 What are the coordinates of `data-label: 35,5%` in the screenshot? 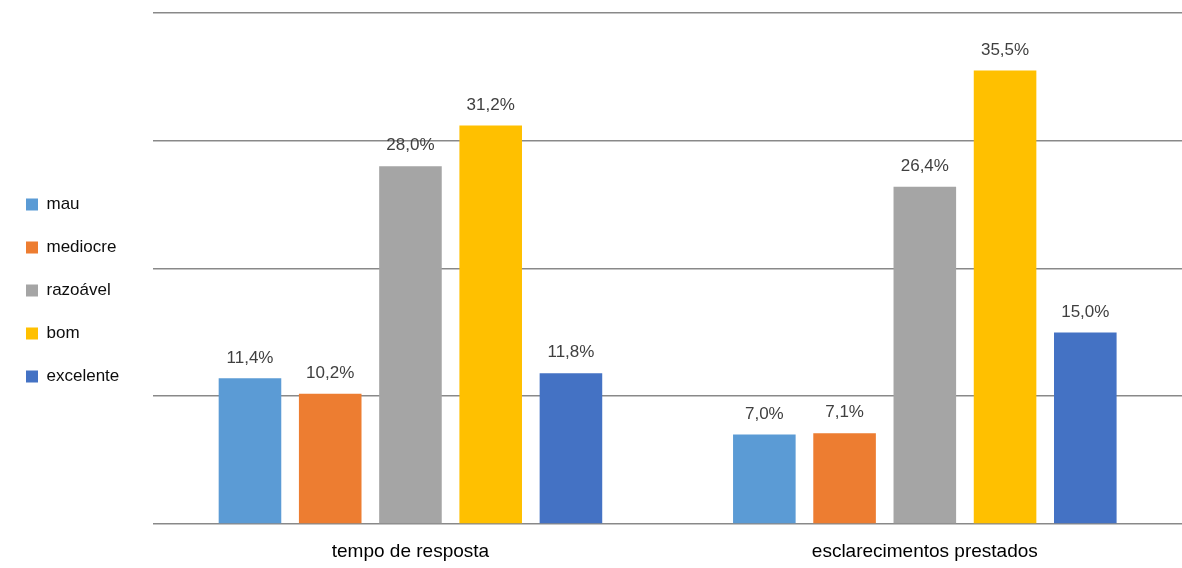 It's located at (1005, 49).